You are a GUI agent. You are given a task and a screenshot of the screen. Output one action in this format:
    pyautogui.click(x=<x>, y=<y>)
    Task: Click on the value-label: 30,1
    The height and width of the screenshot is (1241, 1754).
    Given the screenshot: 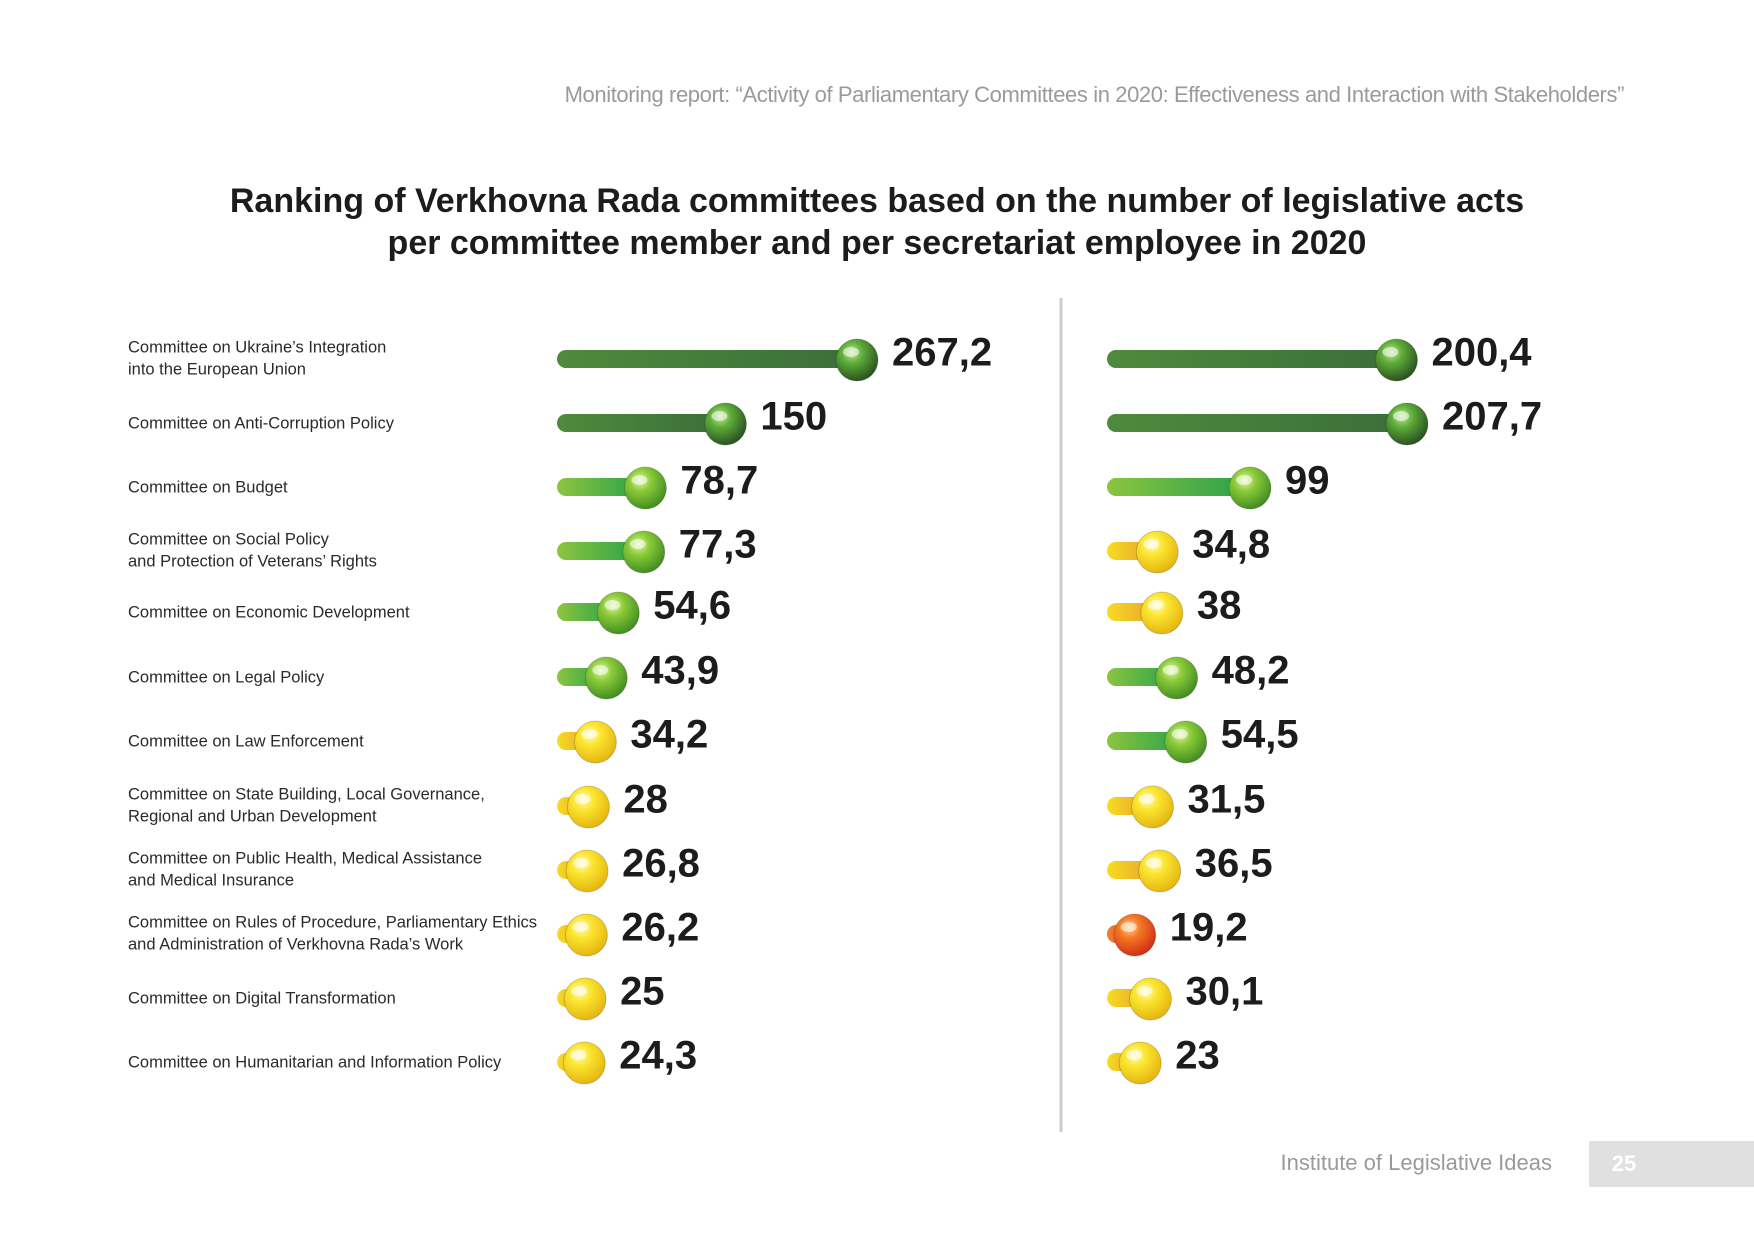 What is the action you would take?
    pyautogui.click(x=1224, y=992)
    